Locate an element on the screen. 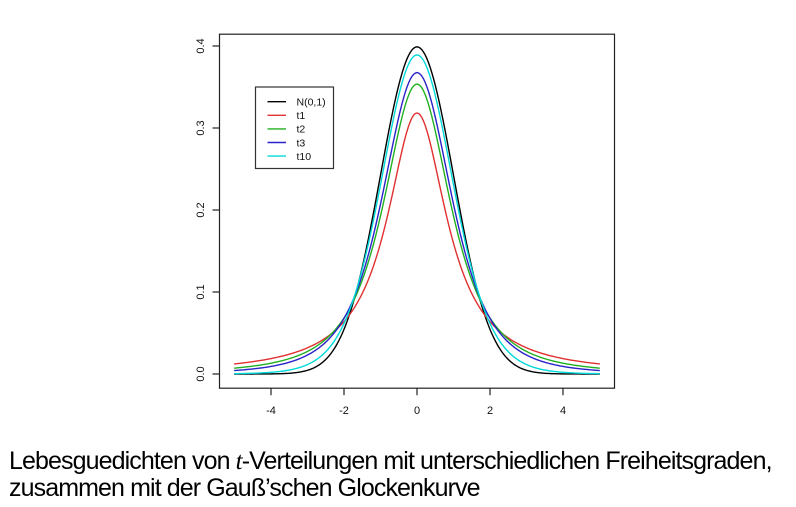 The height and width of the screenshot is (507, 796). svg-text: 0.1 is located at coordinates (201, 291).